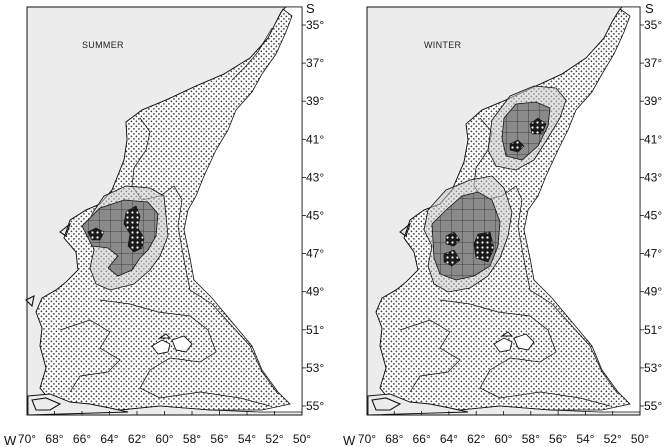 The width and height of the screenshot is (669, 447). I want to click on summer-land-fragments, so click(48, 316).